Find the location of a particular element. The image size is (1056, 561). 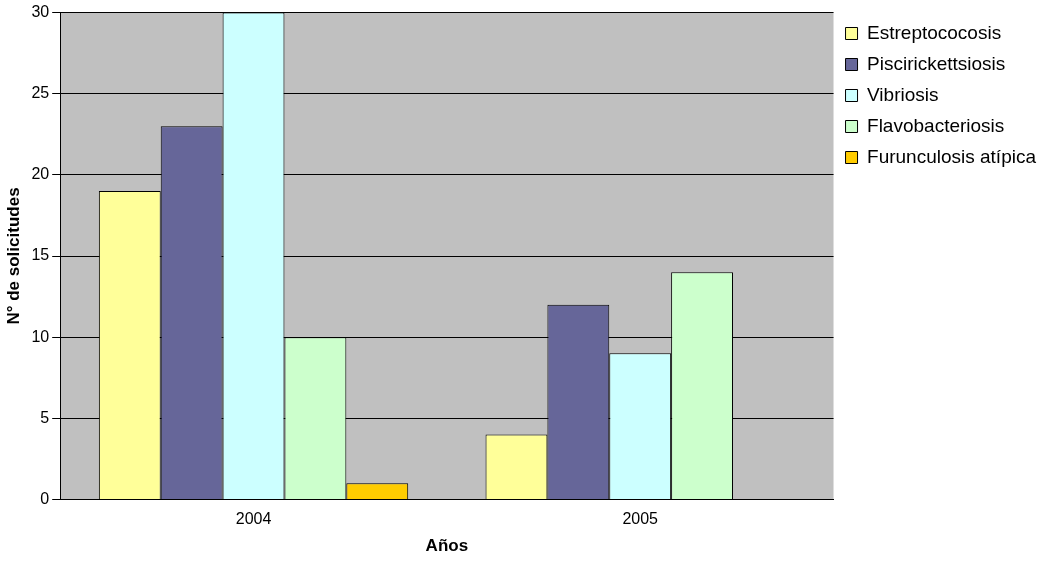

legend-label: Vibriosis is located at coordinates (903, 94).